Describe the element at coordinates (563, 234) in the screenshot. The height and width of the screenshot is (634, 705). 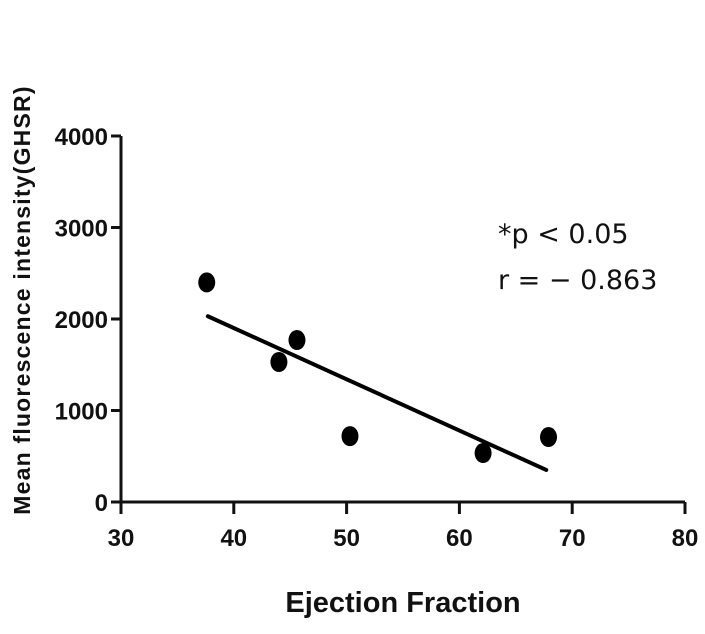
I see `p-value-annotation: *p < 0.05` at that location.